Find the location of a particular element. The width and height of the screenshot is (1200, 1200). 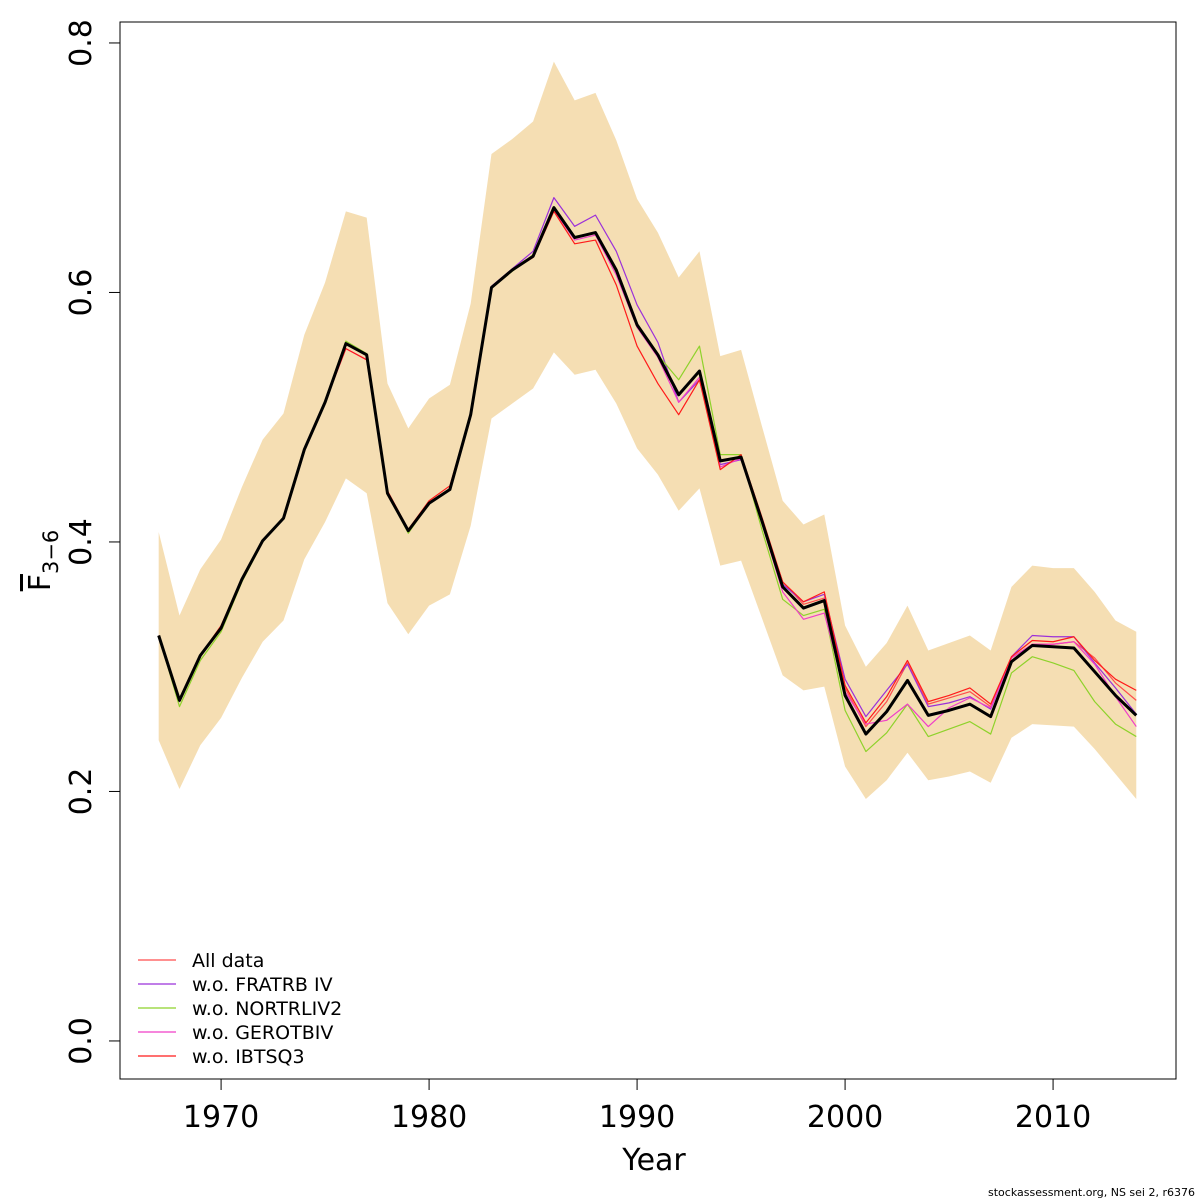

y-axis-title-base: F is located at coordinates (40, 582).